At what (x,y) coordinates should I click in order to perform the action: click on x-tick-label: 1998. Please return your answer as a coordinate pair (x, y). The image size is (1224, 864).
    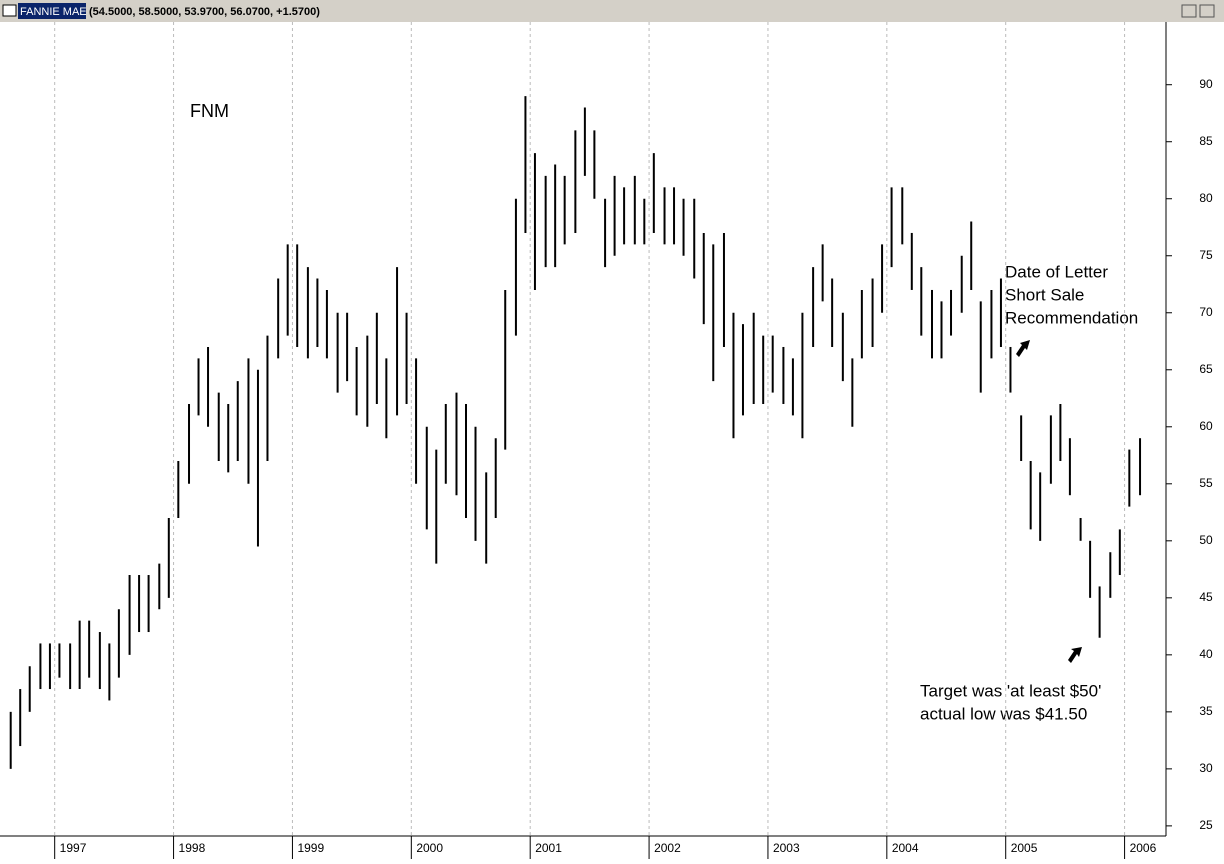
    Looking at the image, I should click on (192, 848).